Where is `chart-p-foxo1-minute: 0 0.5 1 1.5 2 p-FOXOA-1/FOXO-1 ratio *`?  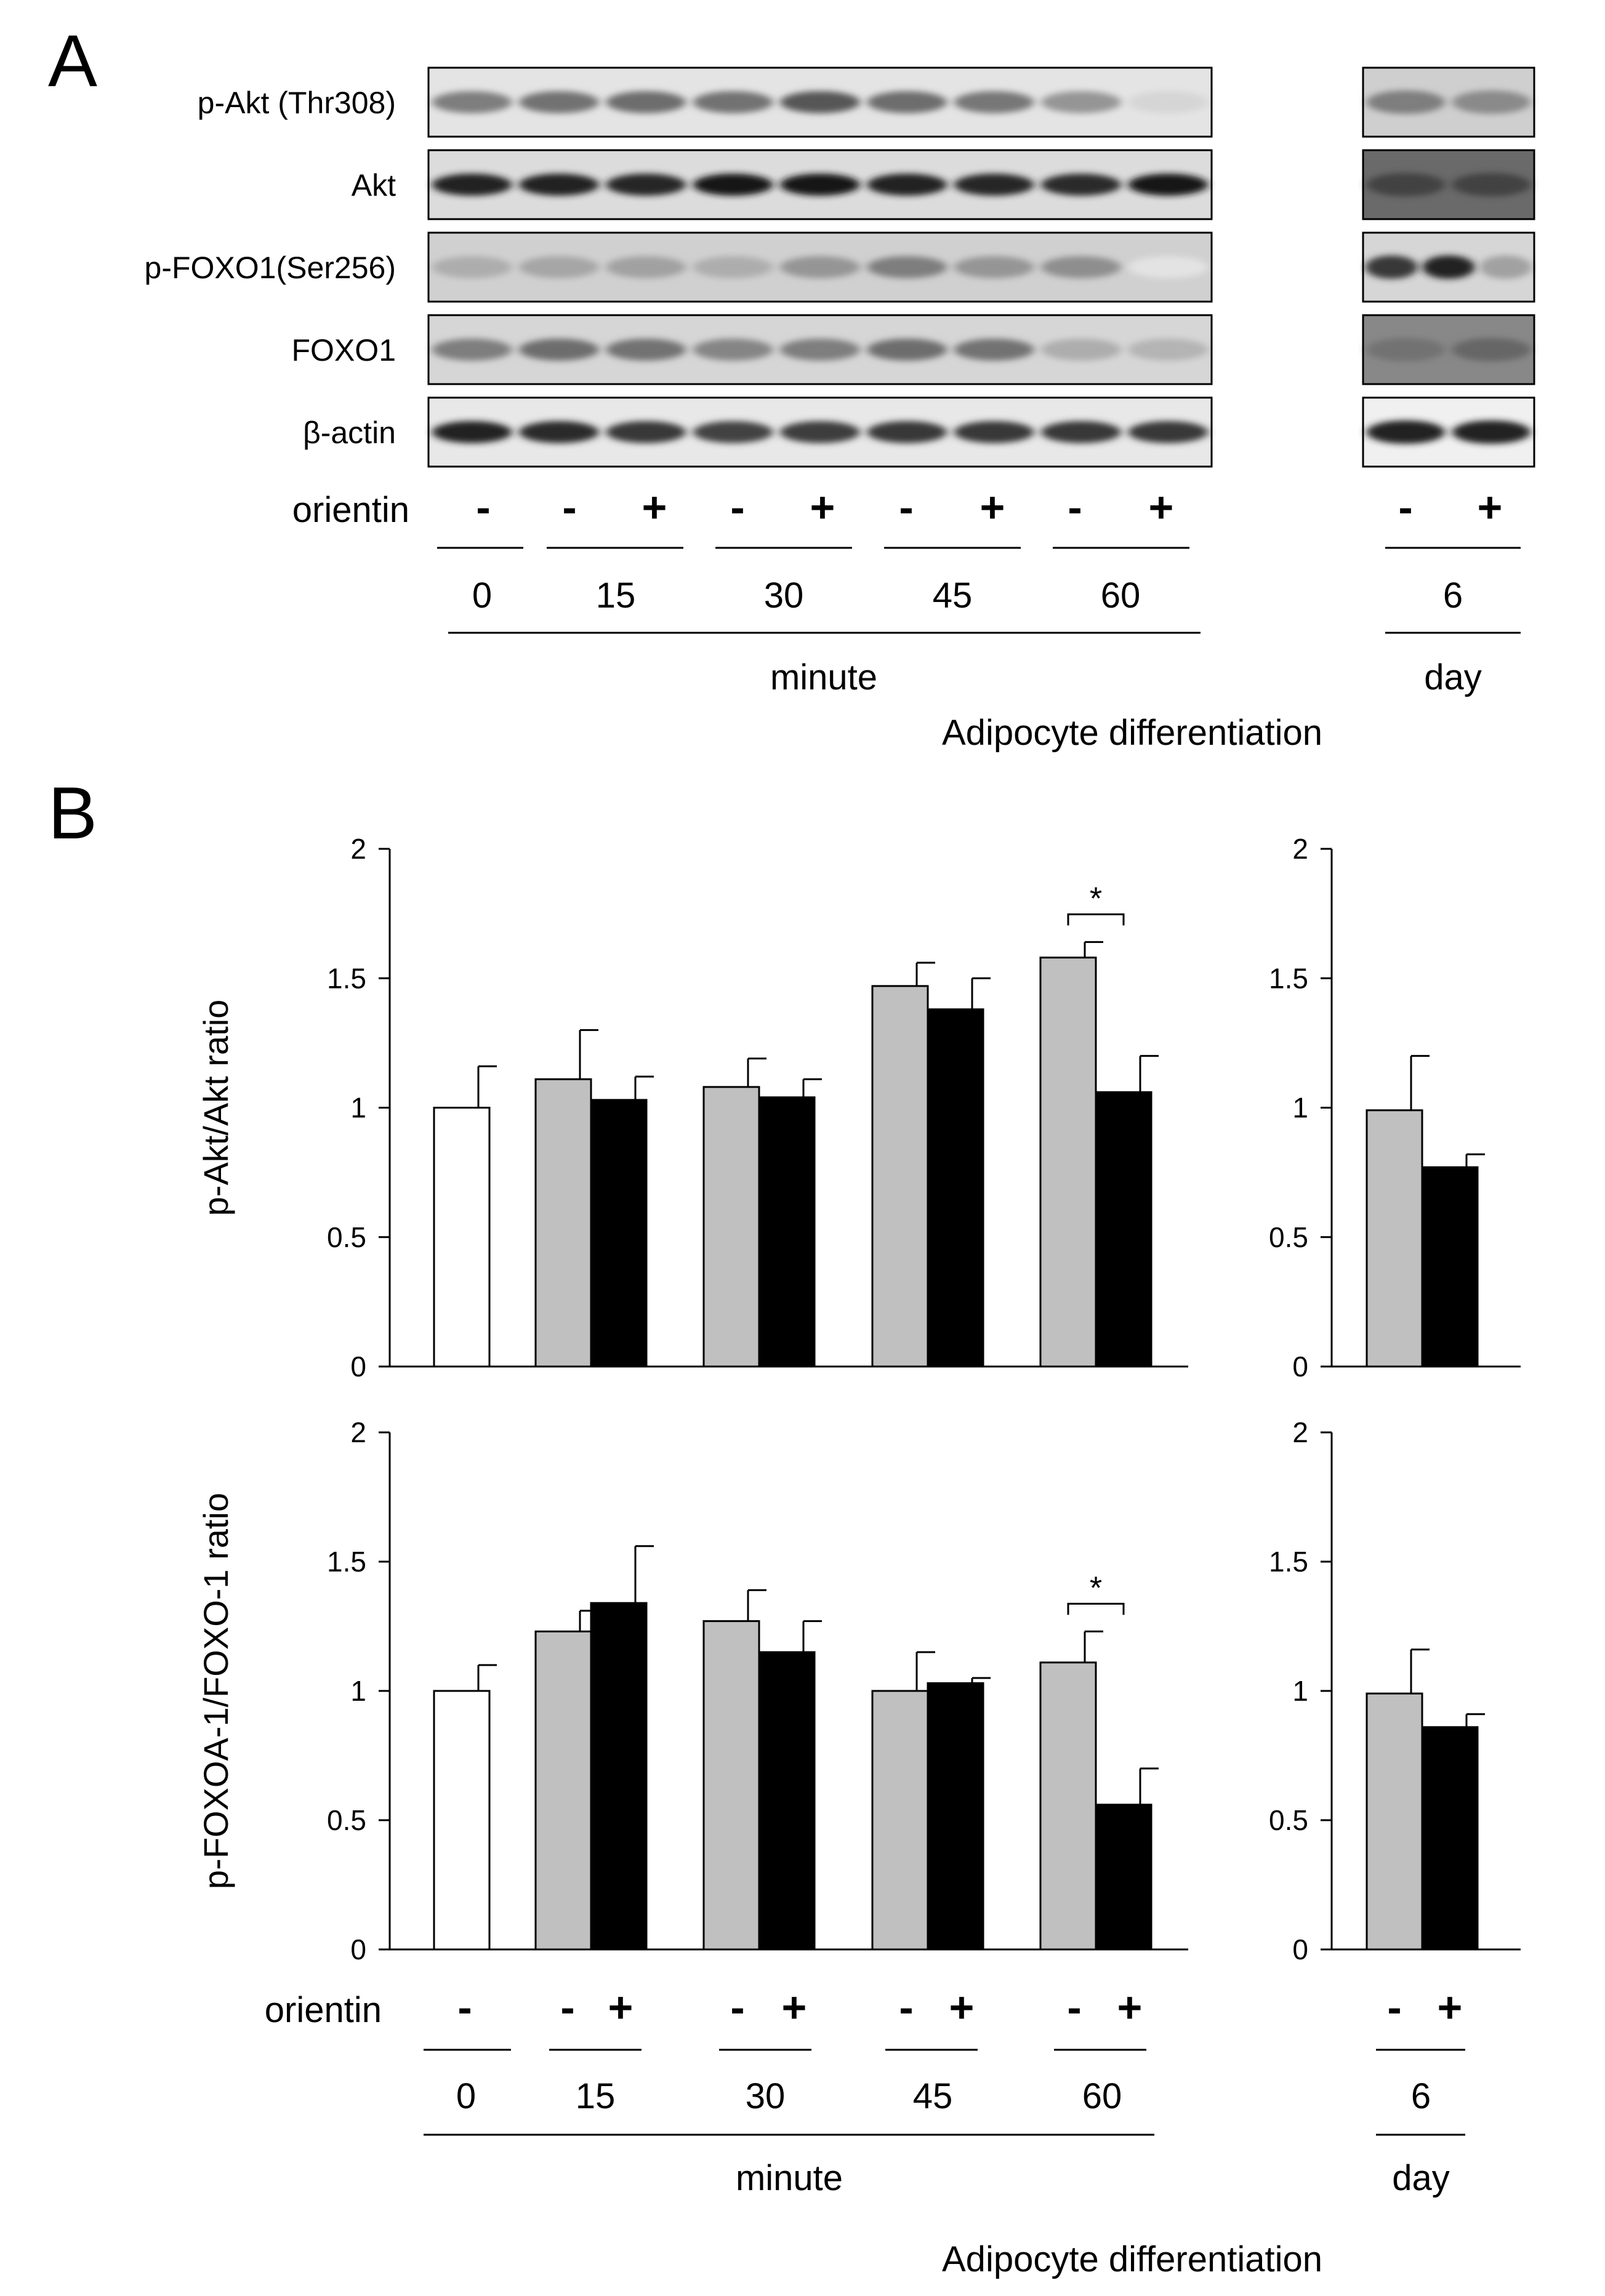
chart-p-foxo1-minute: 0 0.5 1 1.5 2 p-FOXOA-1/FOXO-1 ratio * is located at coordinates (692, 1690).